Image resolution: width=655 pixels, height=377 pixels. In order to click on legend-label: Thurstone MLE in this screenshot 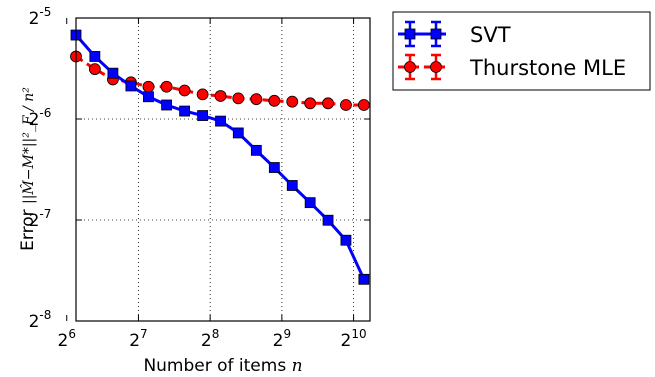, I will do `click(547, 68)`.